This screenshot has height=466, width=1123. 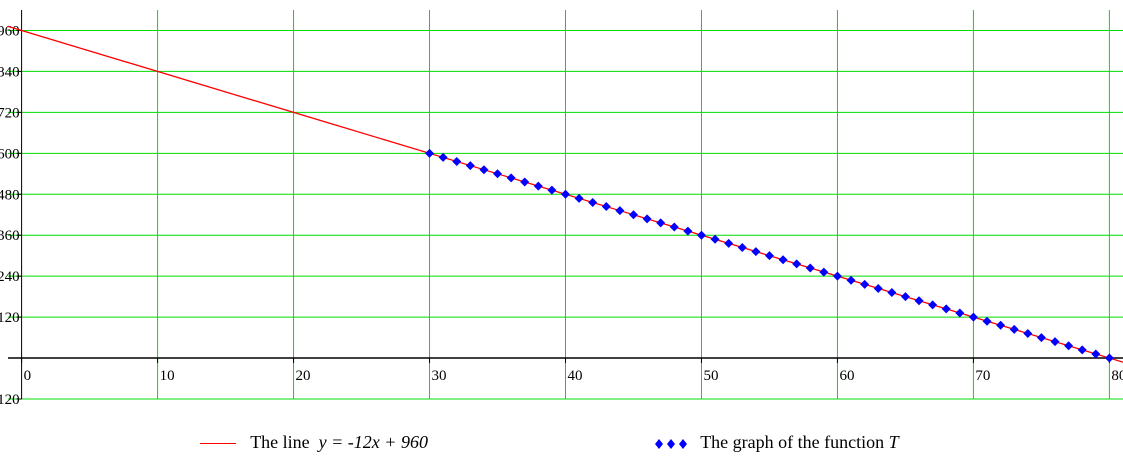 I want to click on x-tick-label: 20, so click(x=303, y=376).